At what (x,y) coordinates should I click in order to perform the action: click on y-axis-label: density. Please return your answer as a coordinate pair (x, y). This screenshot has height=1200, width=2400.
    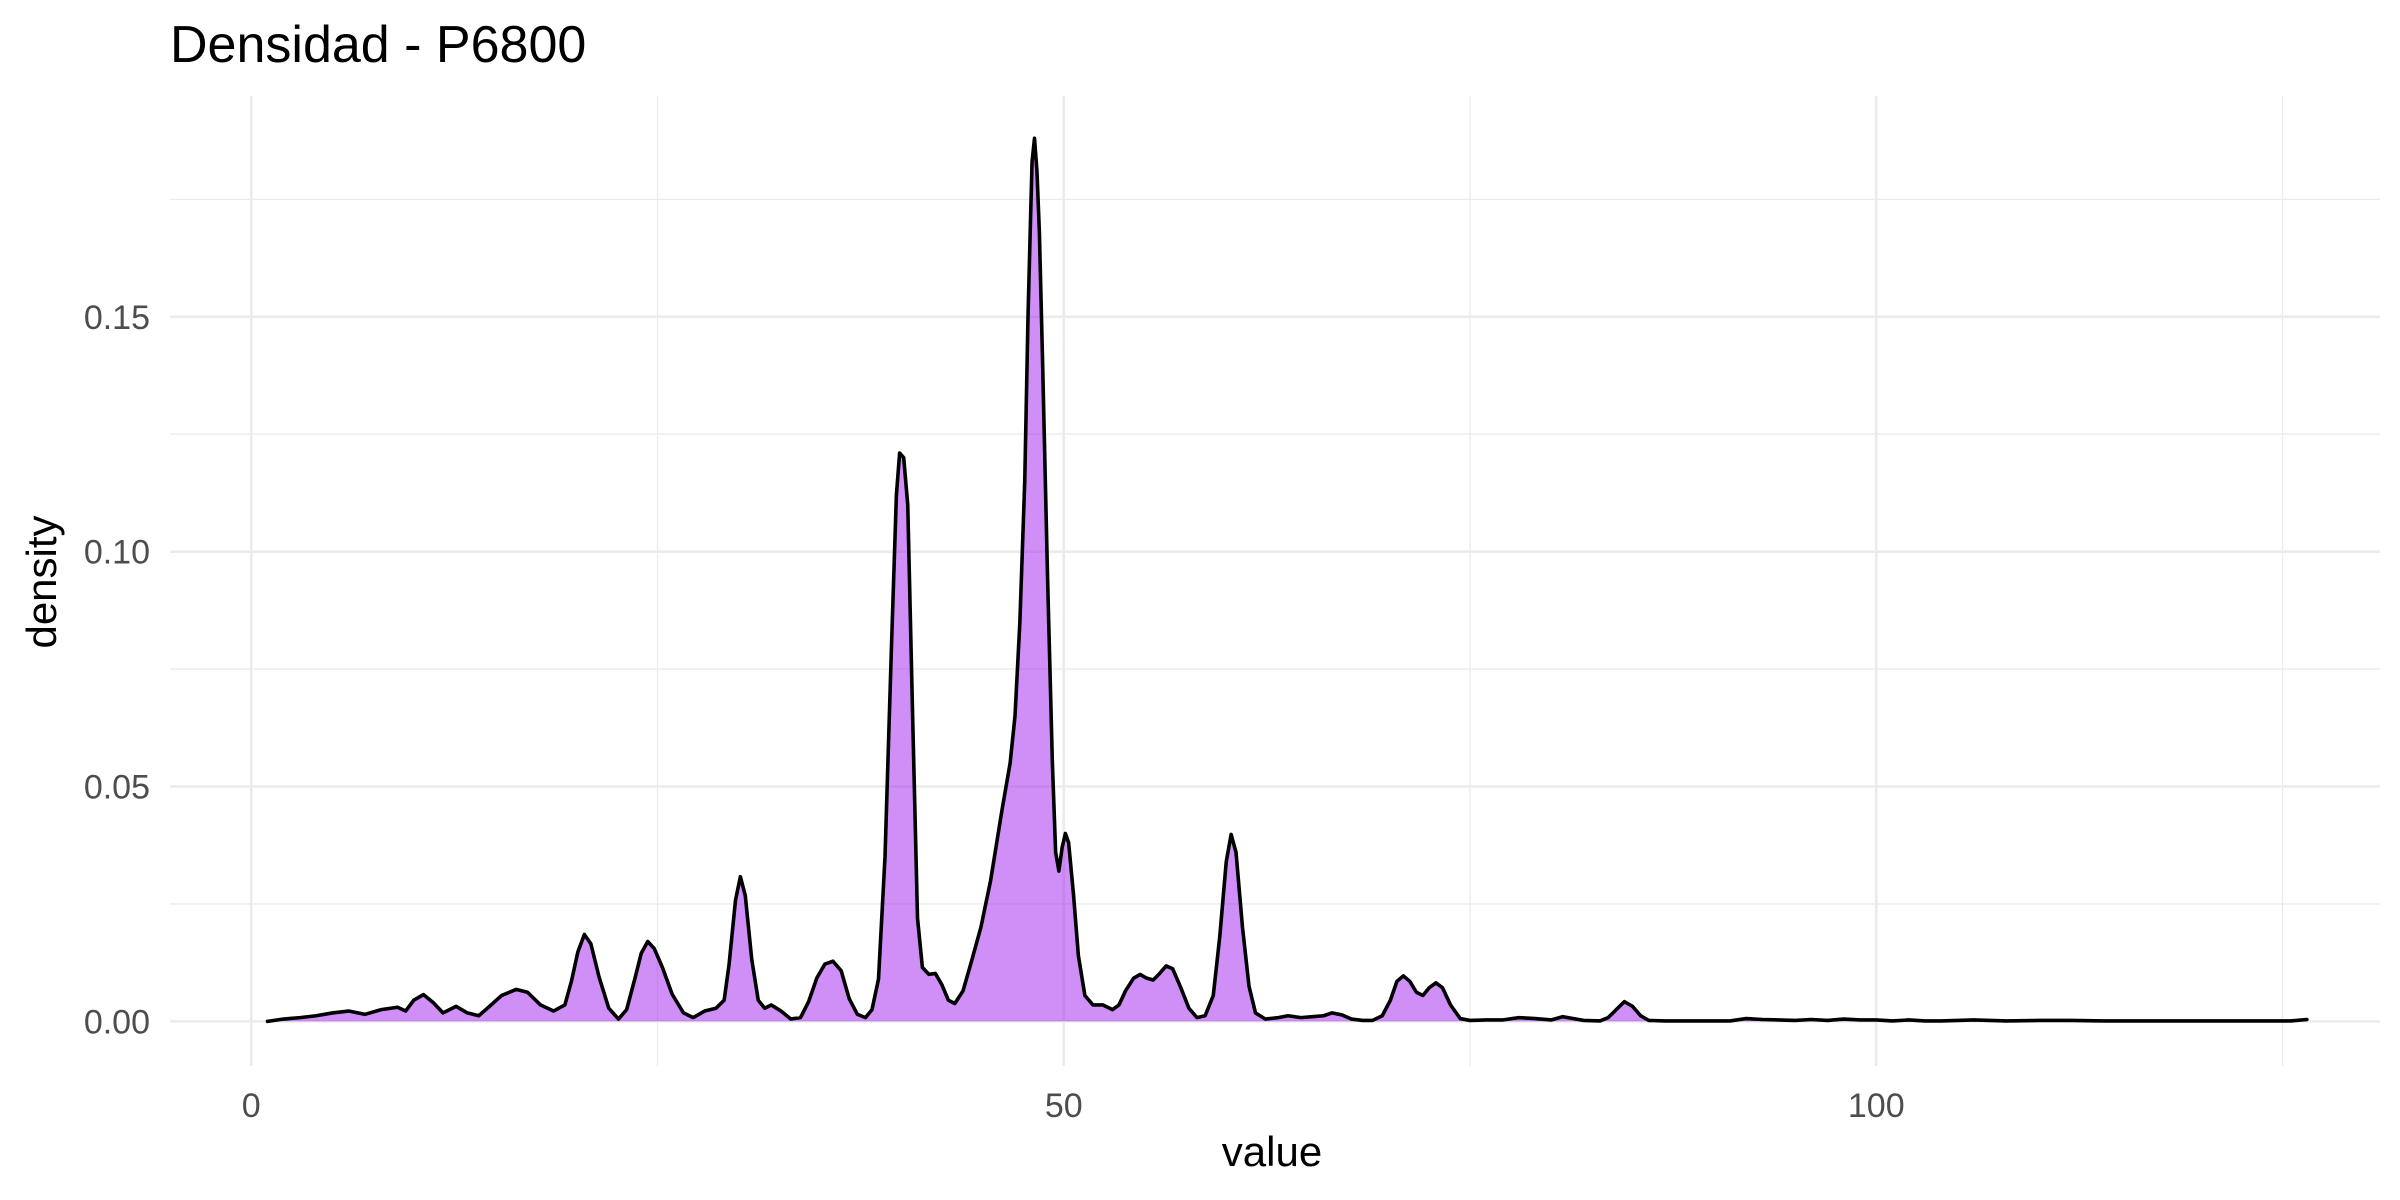
    Looking at the image, I should click on (41, 581).